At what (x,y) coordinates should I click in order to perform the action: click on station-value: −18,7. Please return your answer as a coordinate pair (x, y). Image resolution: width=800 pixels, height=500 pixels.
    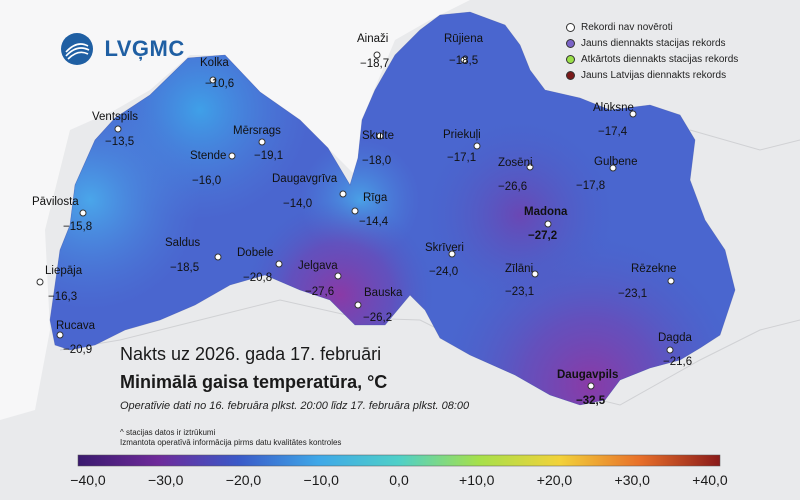
    Looking at the image, I should click on (375, 64).